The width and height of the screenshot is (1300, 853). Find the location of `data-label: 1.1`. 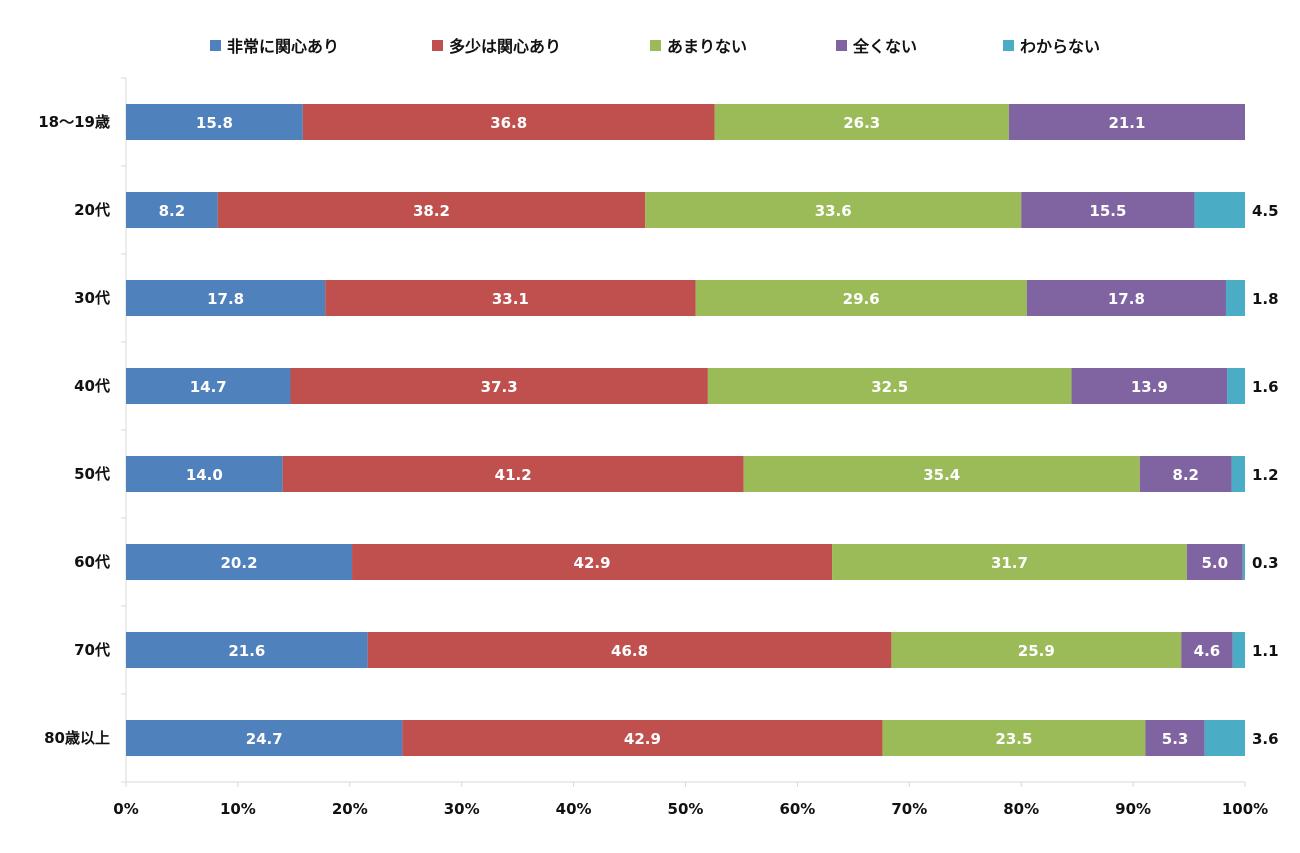

data-label: 1.1 is located at coordinates (1265, 651).